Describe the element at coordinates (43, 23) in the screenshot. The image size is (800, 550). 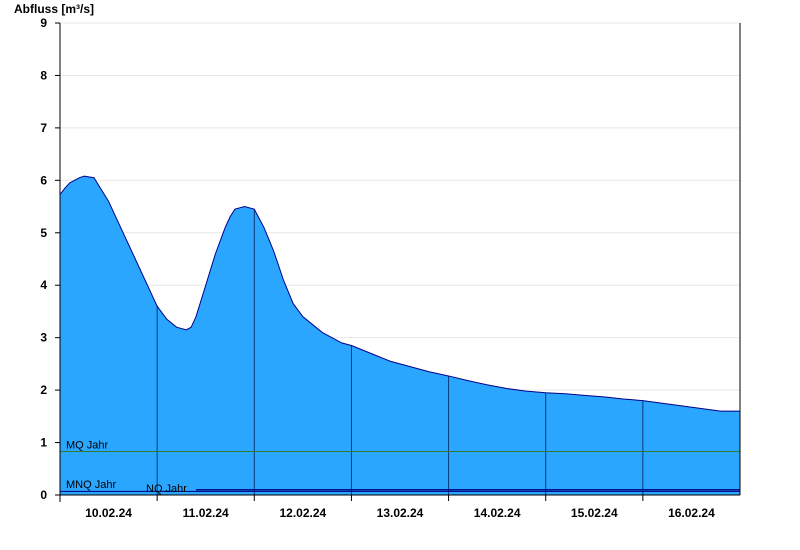
I see `y-tick-label: 9` at that location.